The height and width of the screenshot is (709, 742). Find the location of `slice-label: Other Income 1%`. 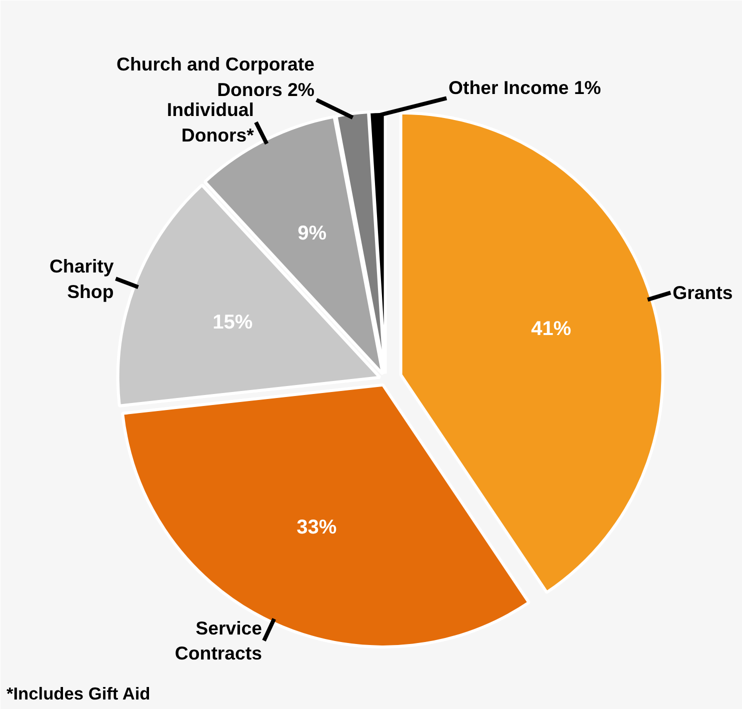

slice-label: Other Income 1% is located at coordinates (525, 87).